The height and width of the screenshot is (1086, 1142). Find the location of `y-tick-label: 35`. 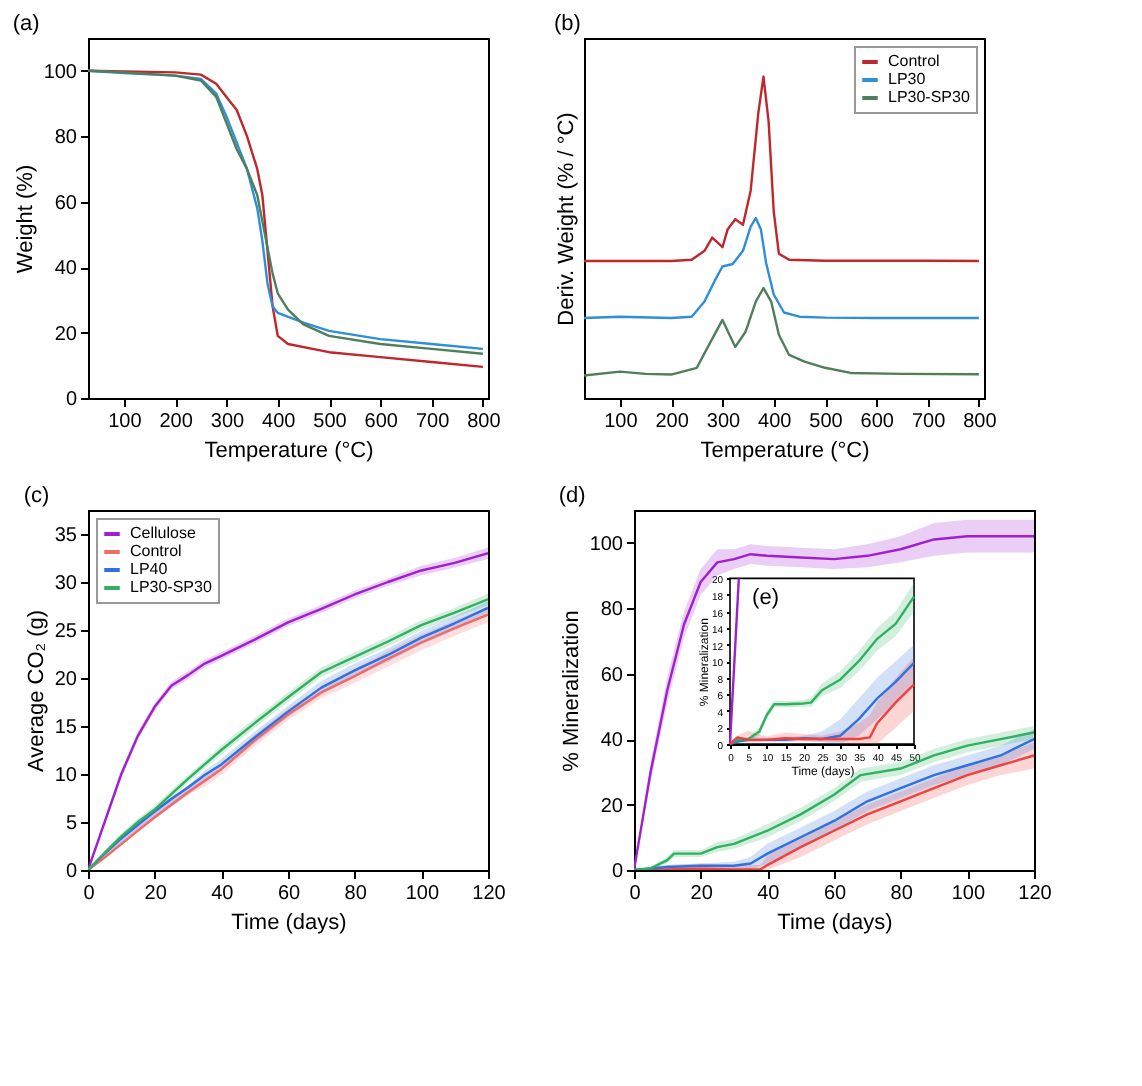

y-tick-label: 35 is located at coordinates (66, 536).